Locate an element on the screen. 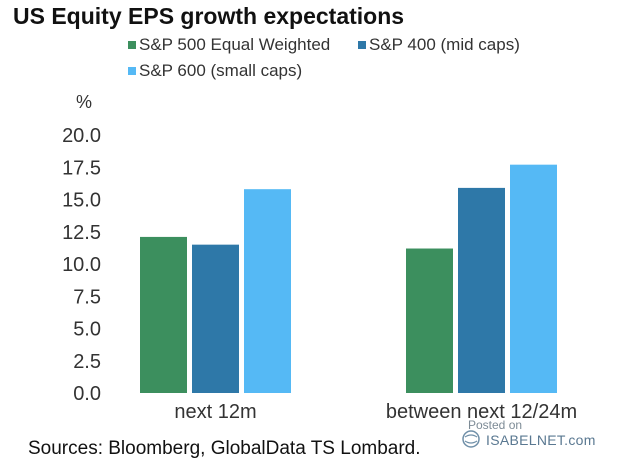 Image resolution: width=640 pixels, height=470 pixels. x-category-label: between next 12/24m is located at coordinates (481, 412).